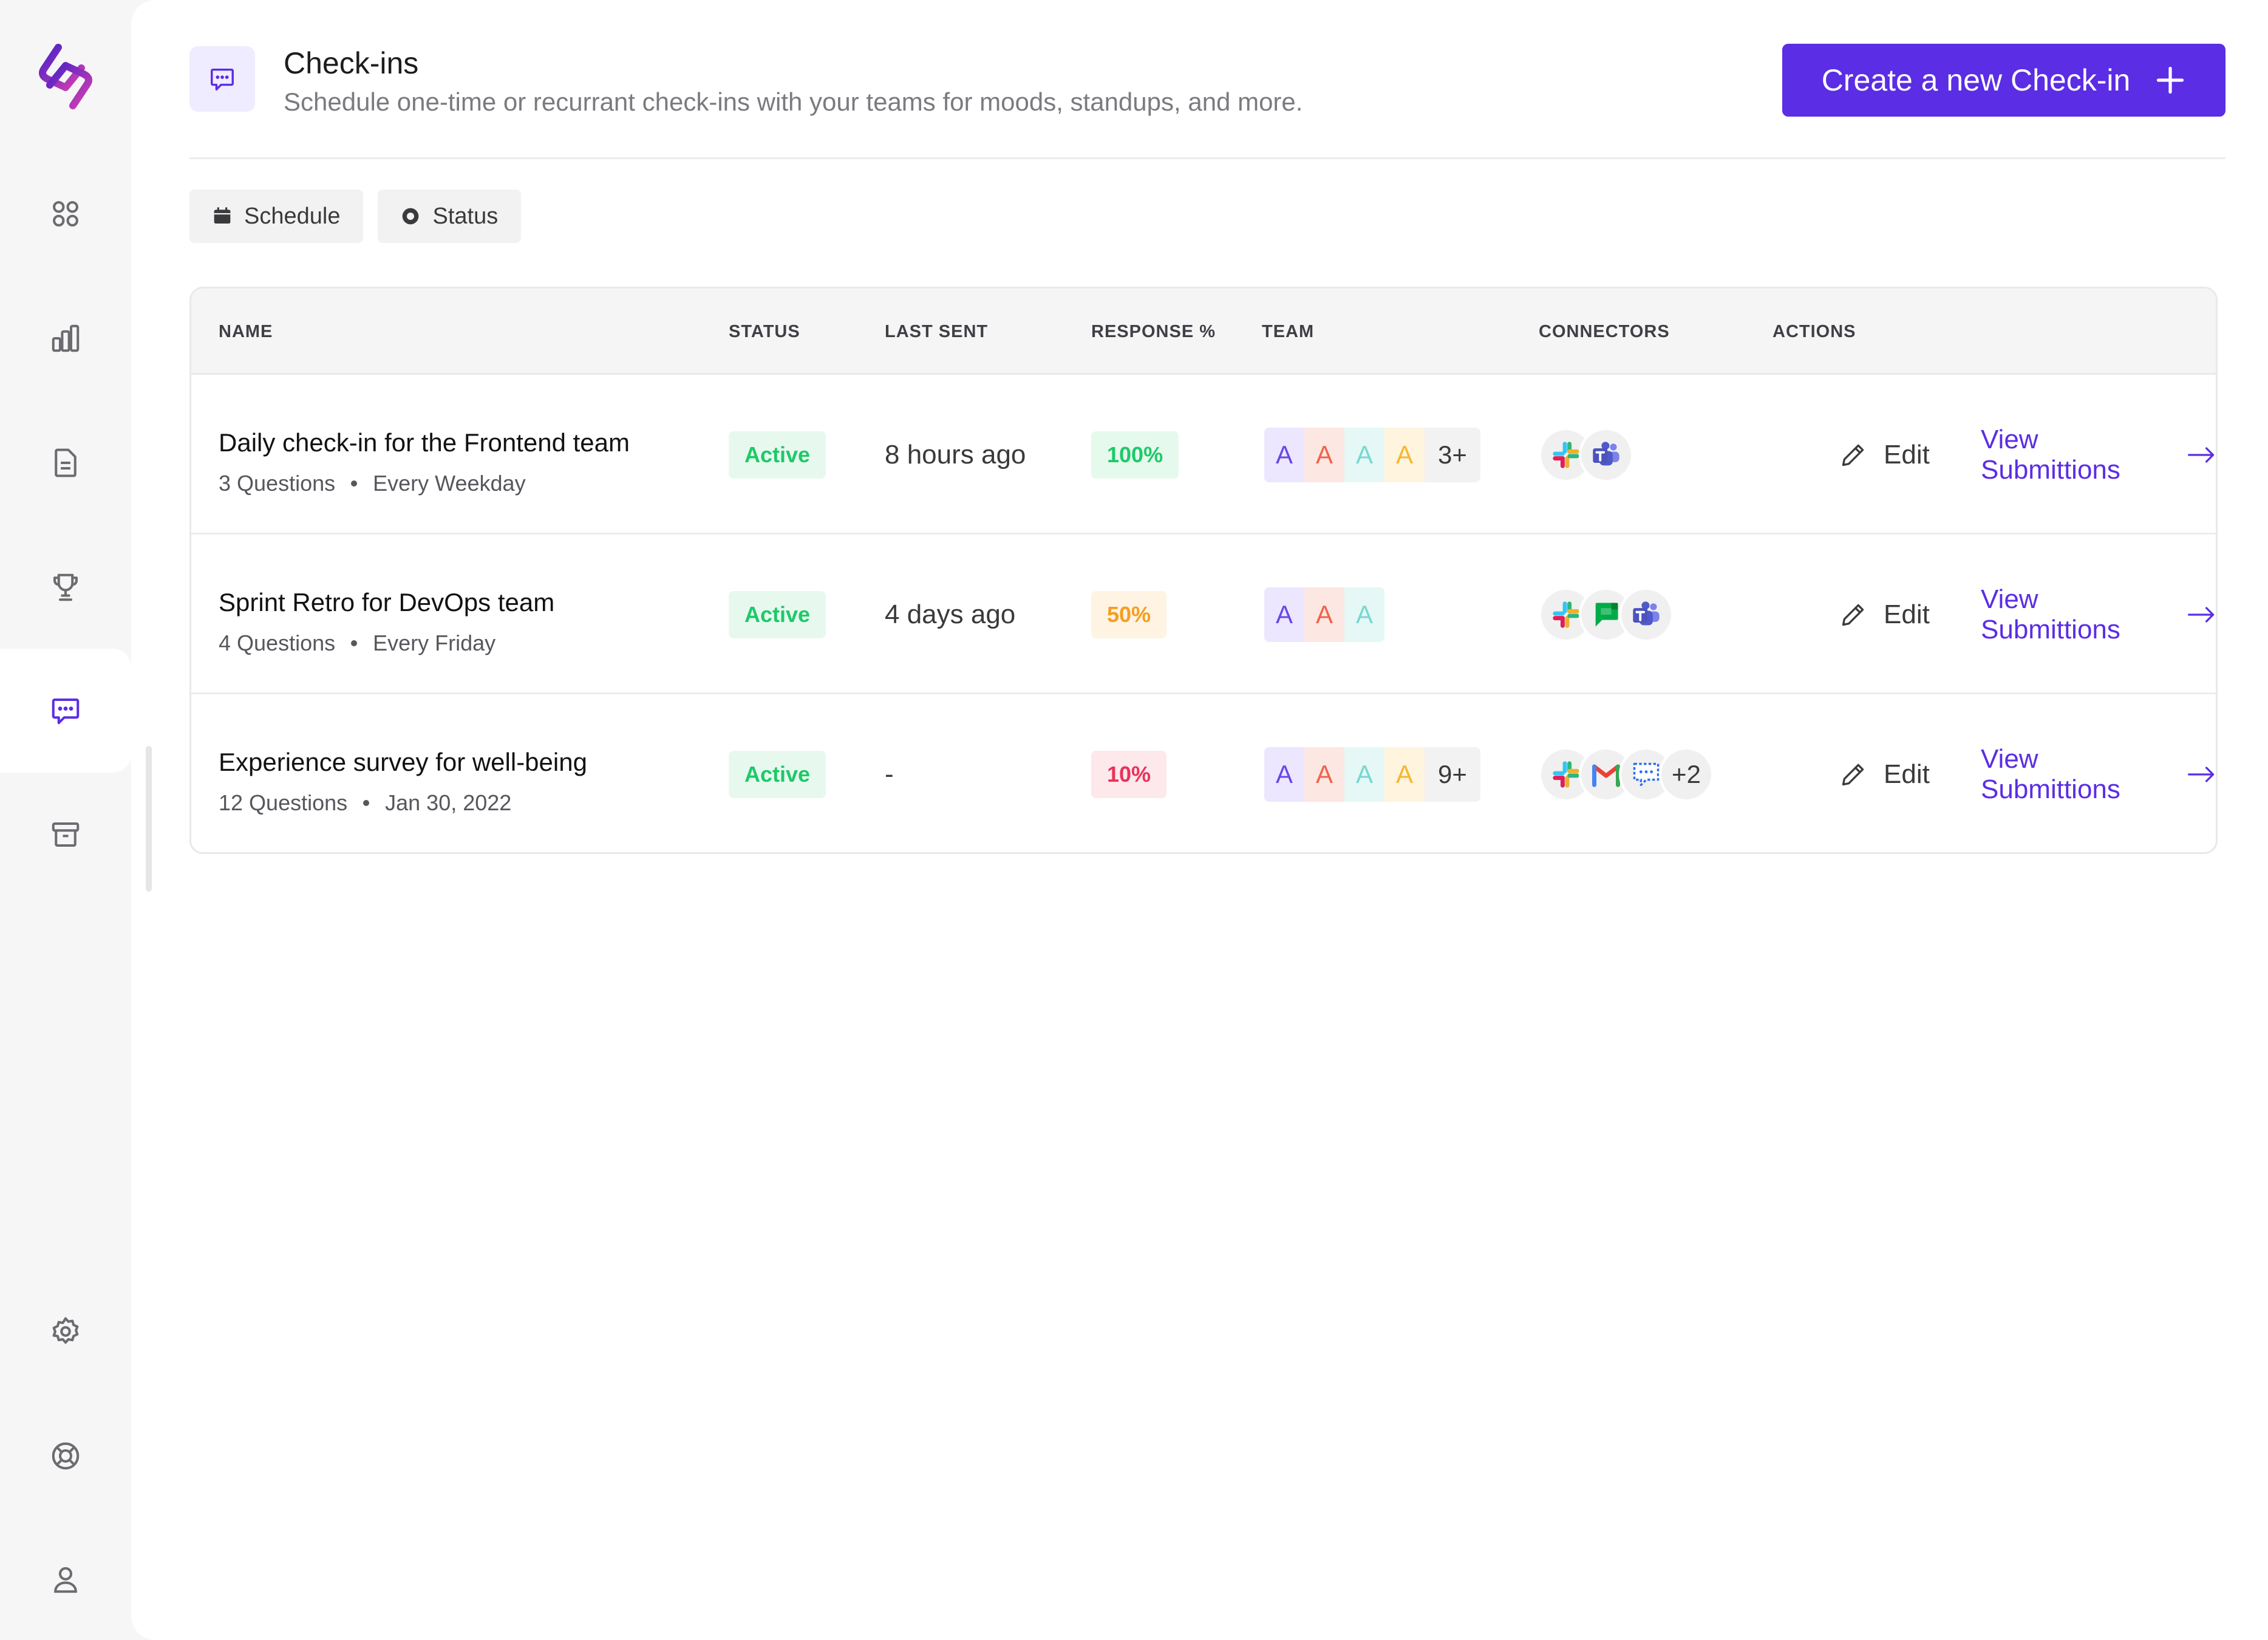 The width and height of the screenshot is (2268, 1640). I want to click on plus-icon, so click(2170, 80).